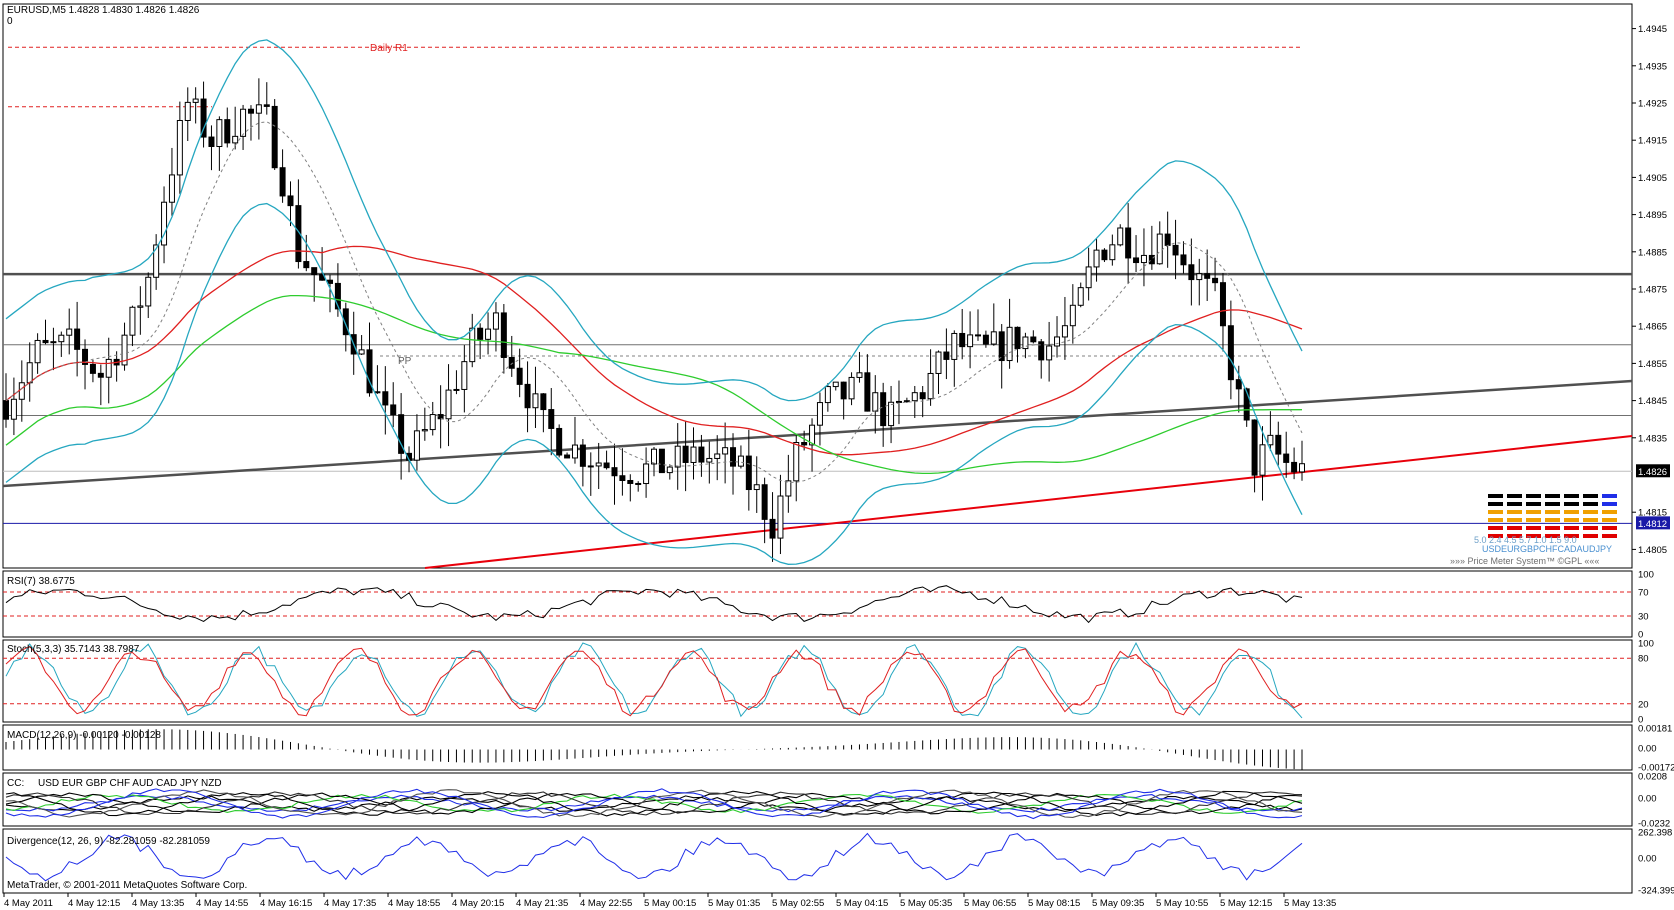 The height and width of the screenshot is (910, 1674). What do you see at coordinates (654, 680) in the screenshot?
I see `stoch-main-line` at bounding box center [654, 680].